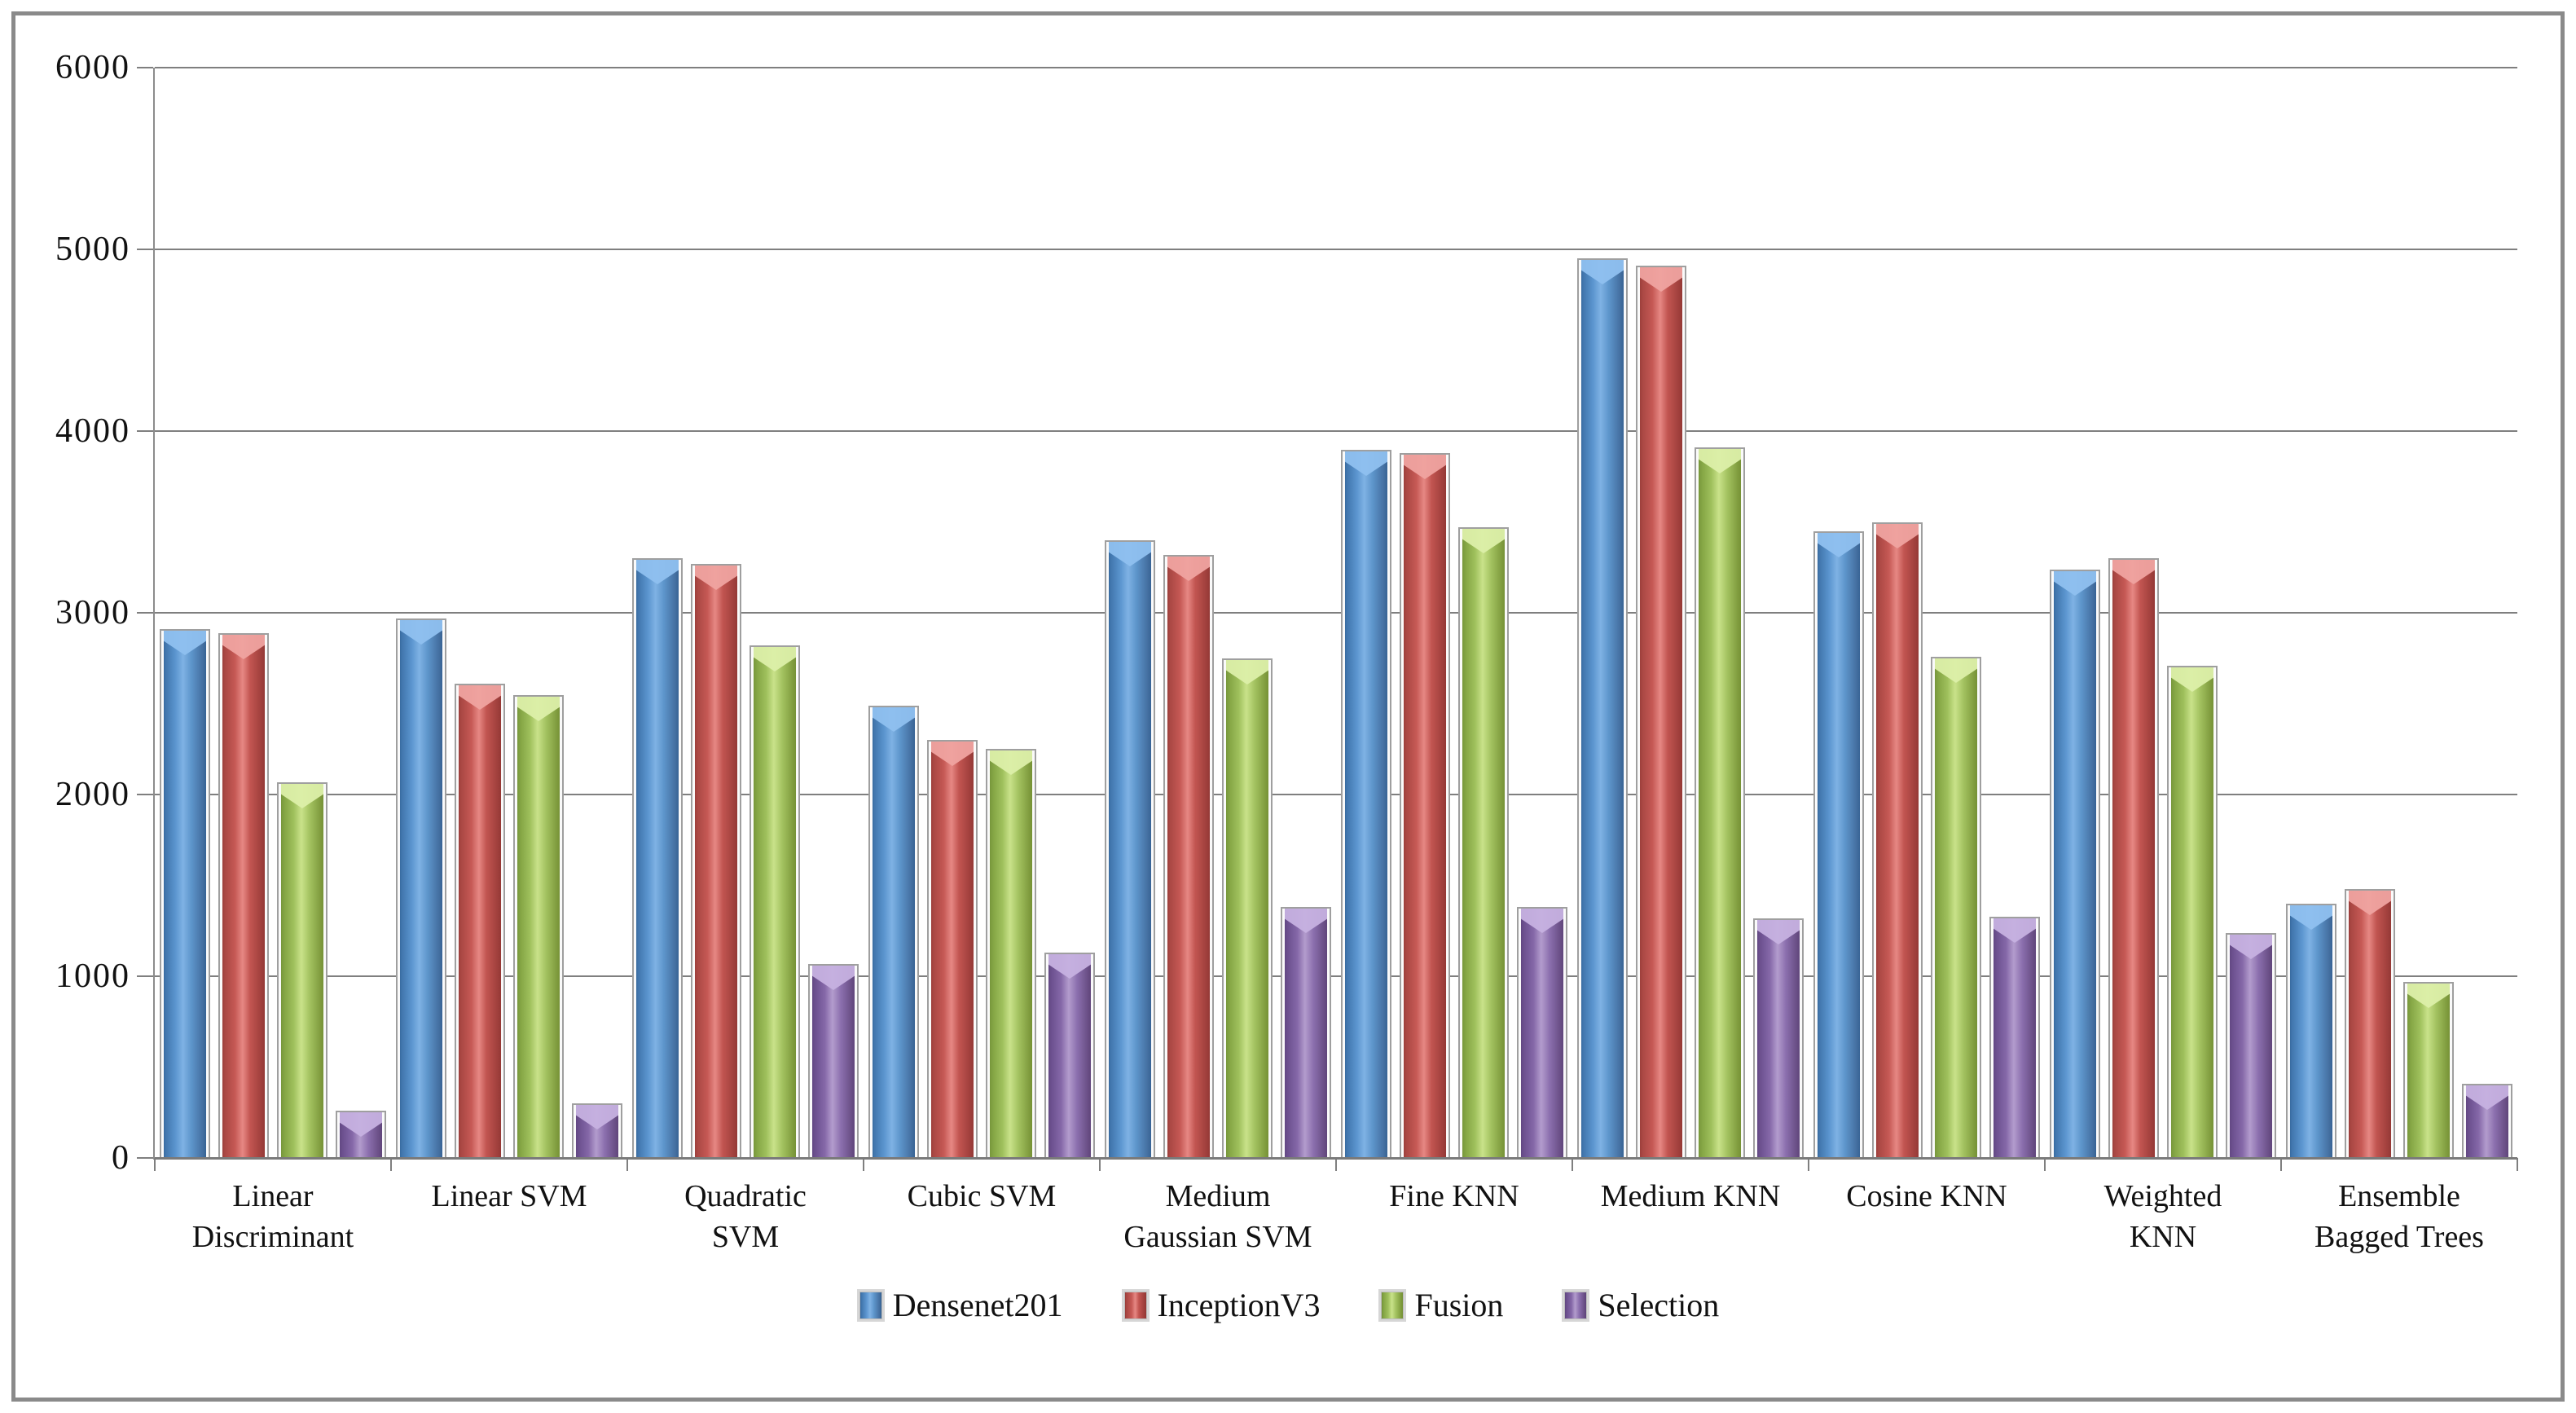 This screenshot has height=1413, width=2576. I want to click on gridline-2000, so click(1336, 794).